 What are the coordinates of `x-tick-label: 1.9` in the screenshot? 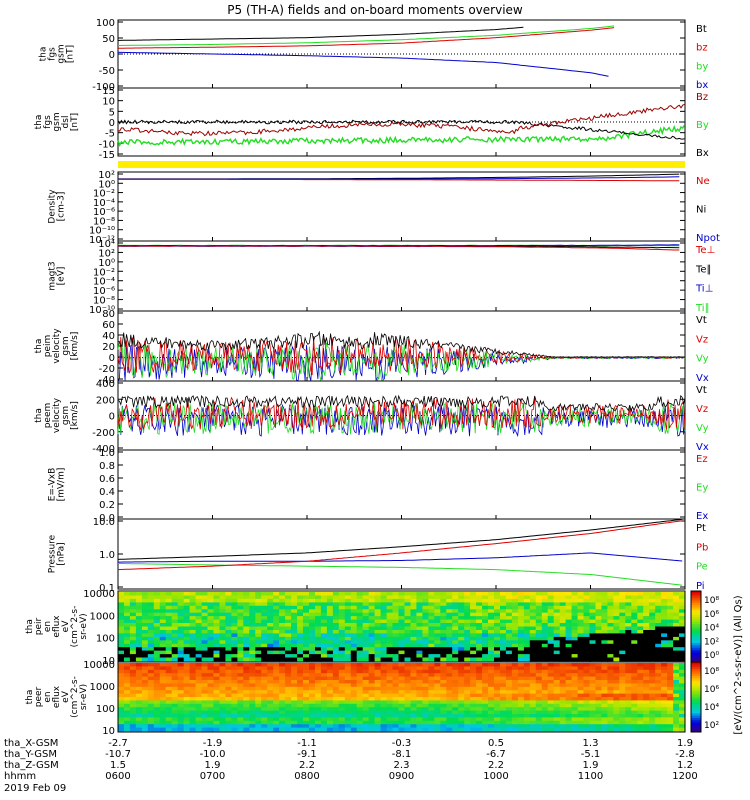 It's located at (685, 743).